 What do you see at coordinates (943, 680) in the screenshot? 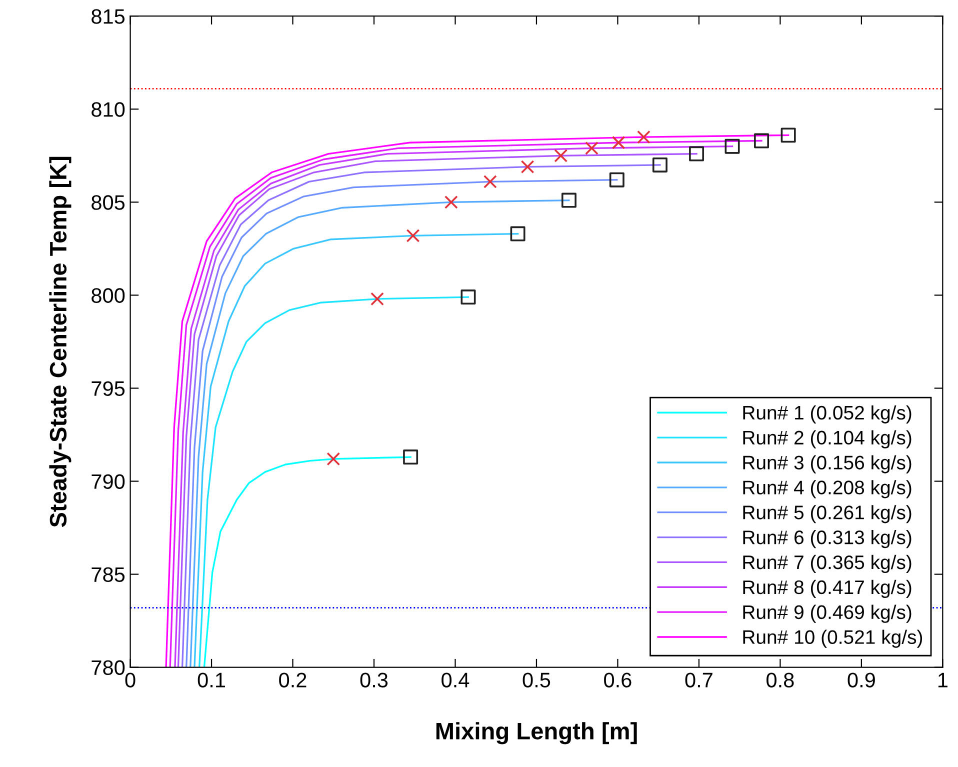
I see `x-tick-label: 1` at bounding box center [943, 680].